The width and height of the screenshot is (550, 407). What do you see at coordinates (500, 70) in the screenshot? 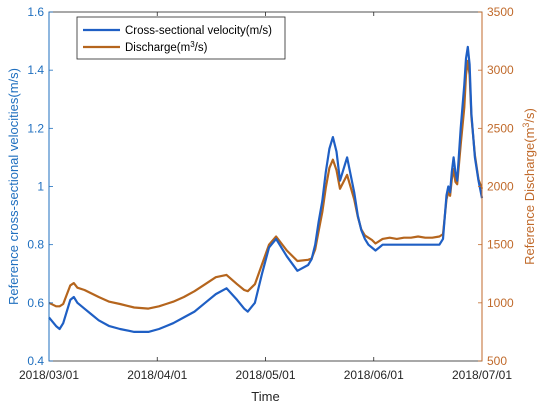
I see `y-right-tick-label: 3000` at bounding box center [500, 70].